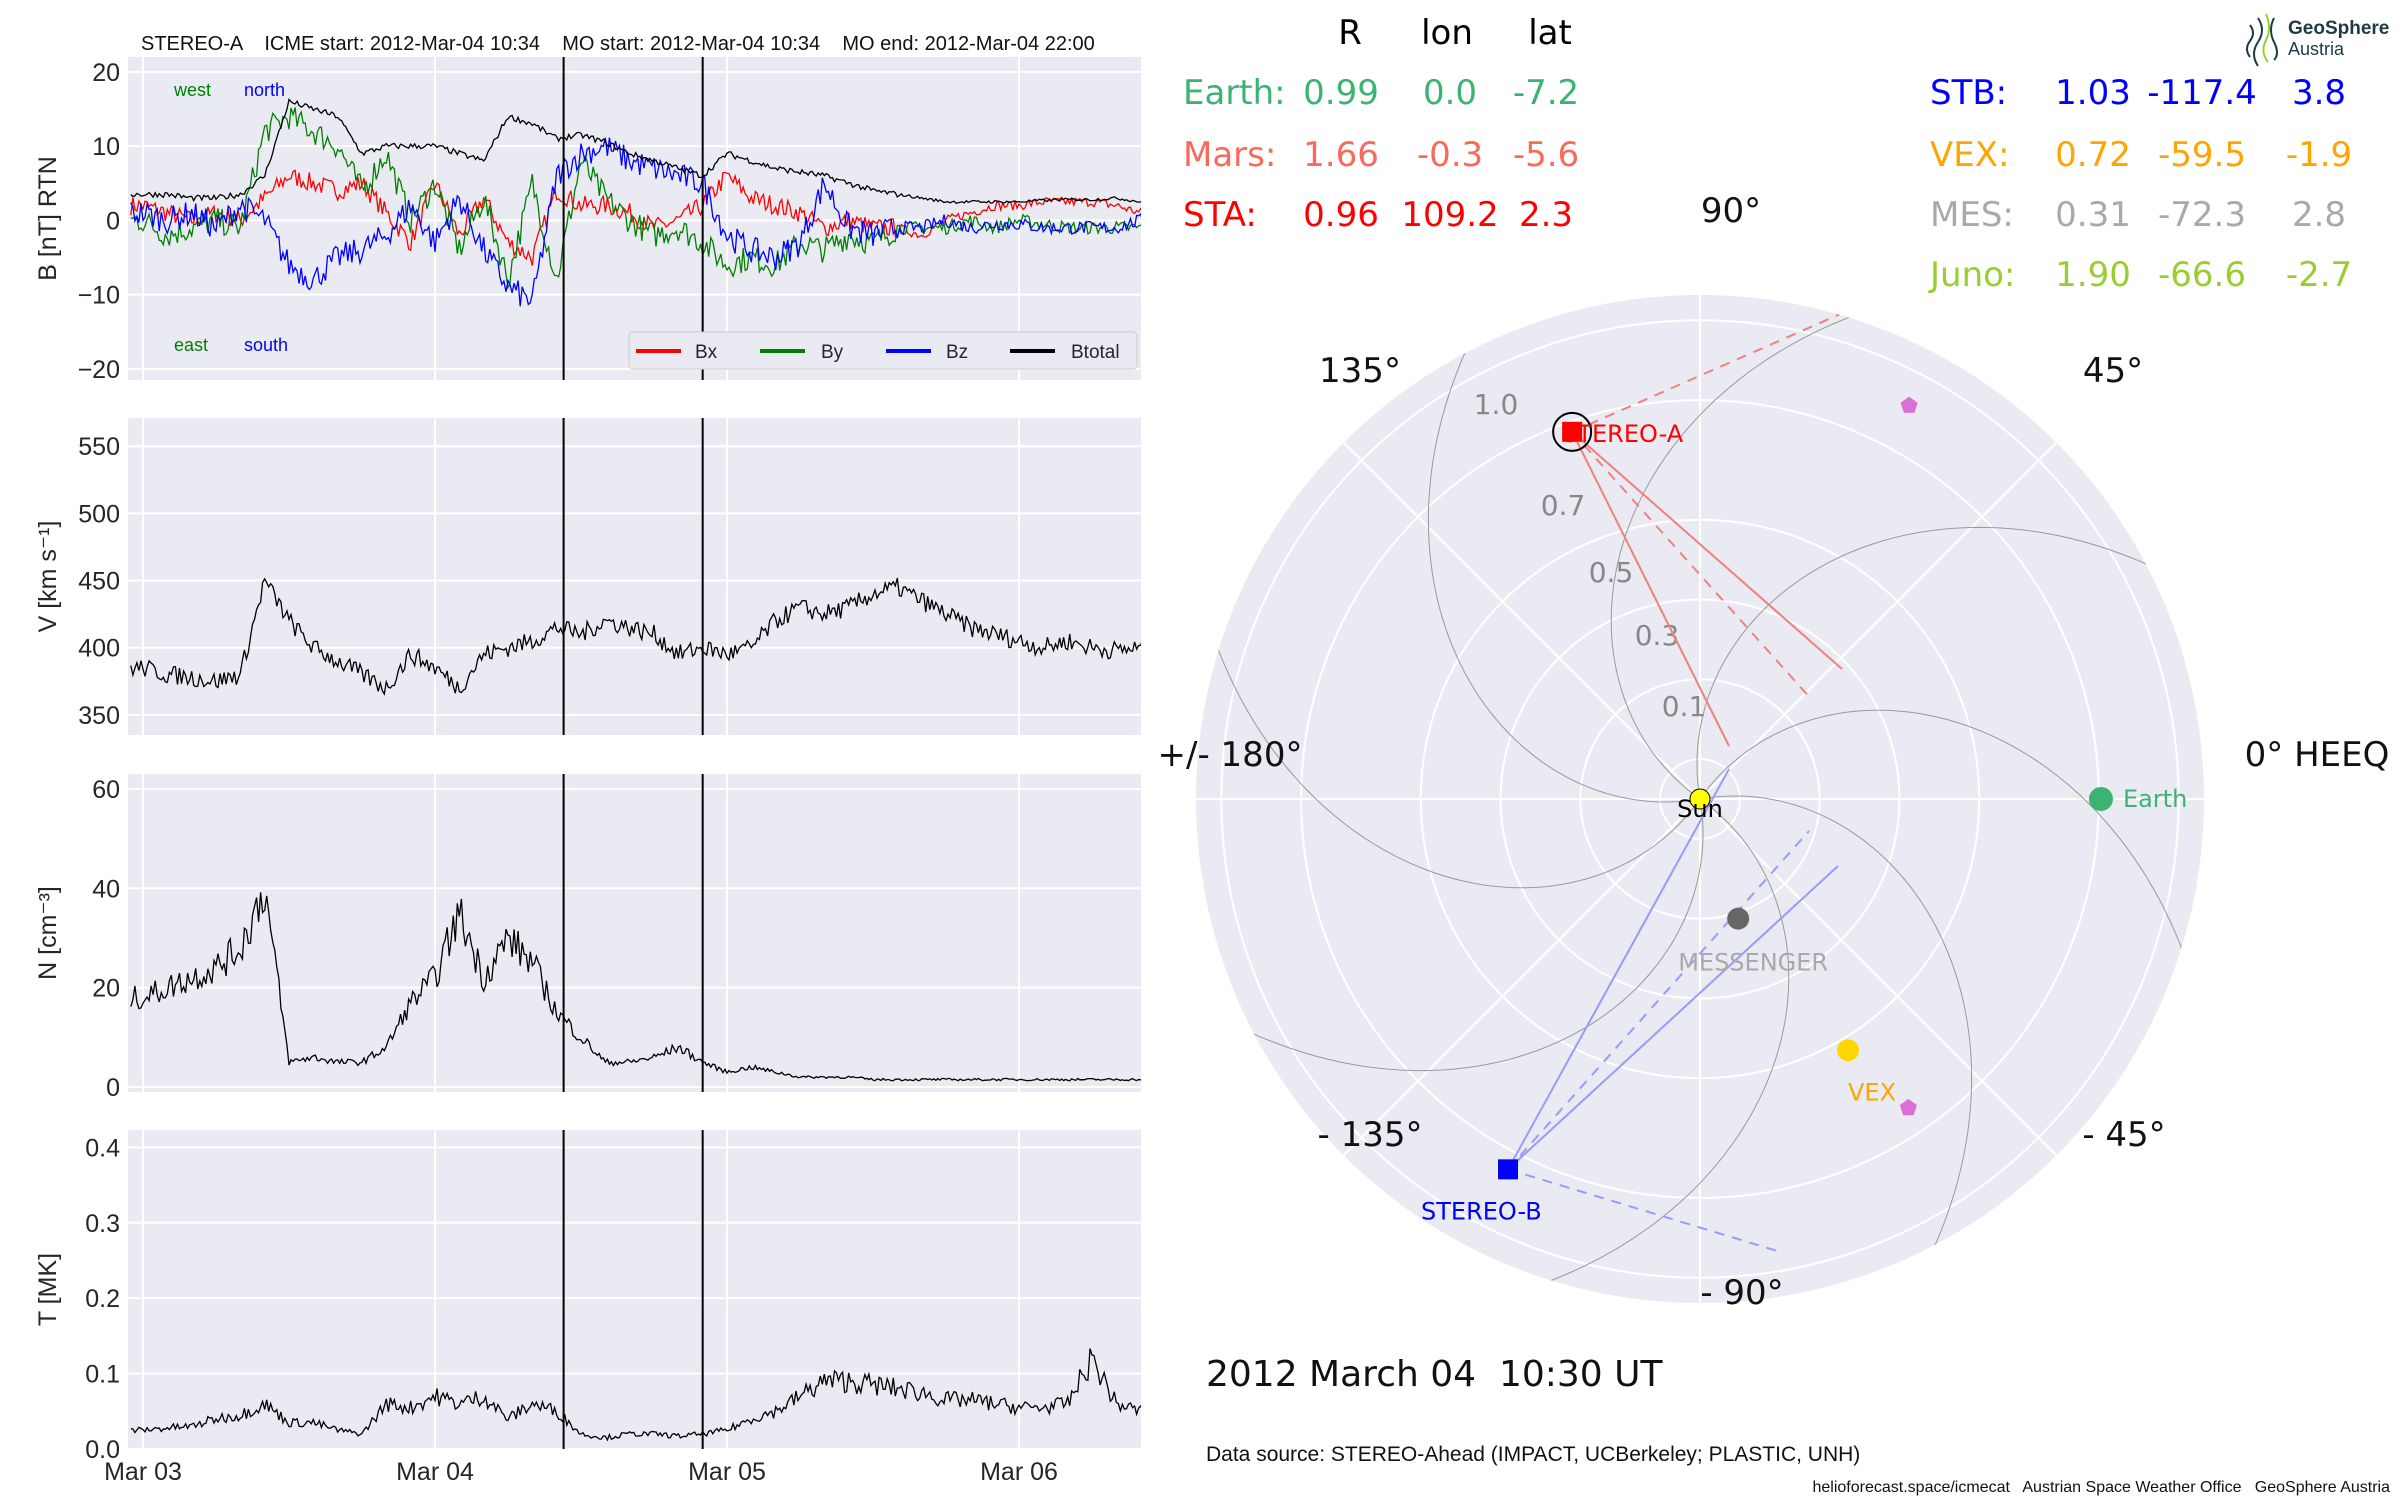 Image resolution: width=2400 pixels, height=1500 pixels. I want to click on body-label: MESSENGER, so click(1753, 963).